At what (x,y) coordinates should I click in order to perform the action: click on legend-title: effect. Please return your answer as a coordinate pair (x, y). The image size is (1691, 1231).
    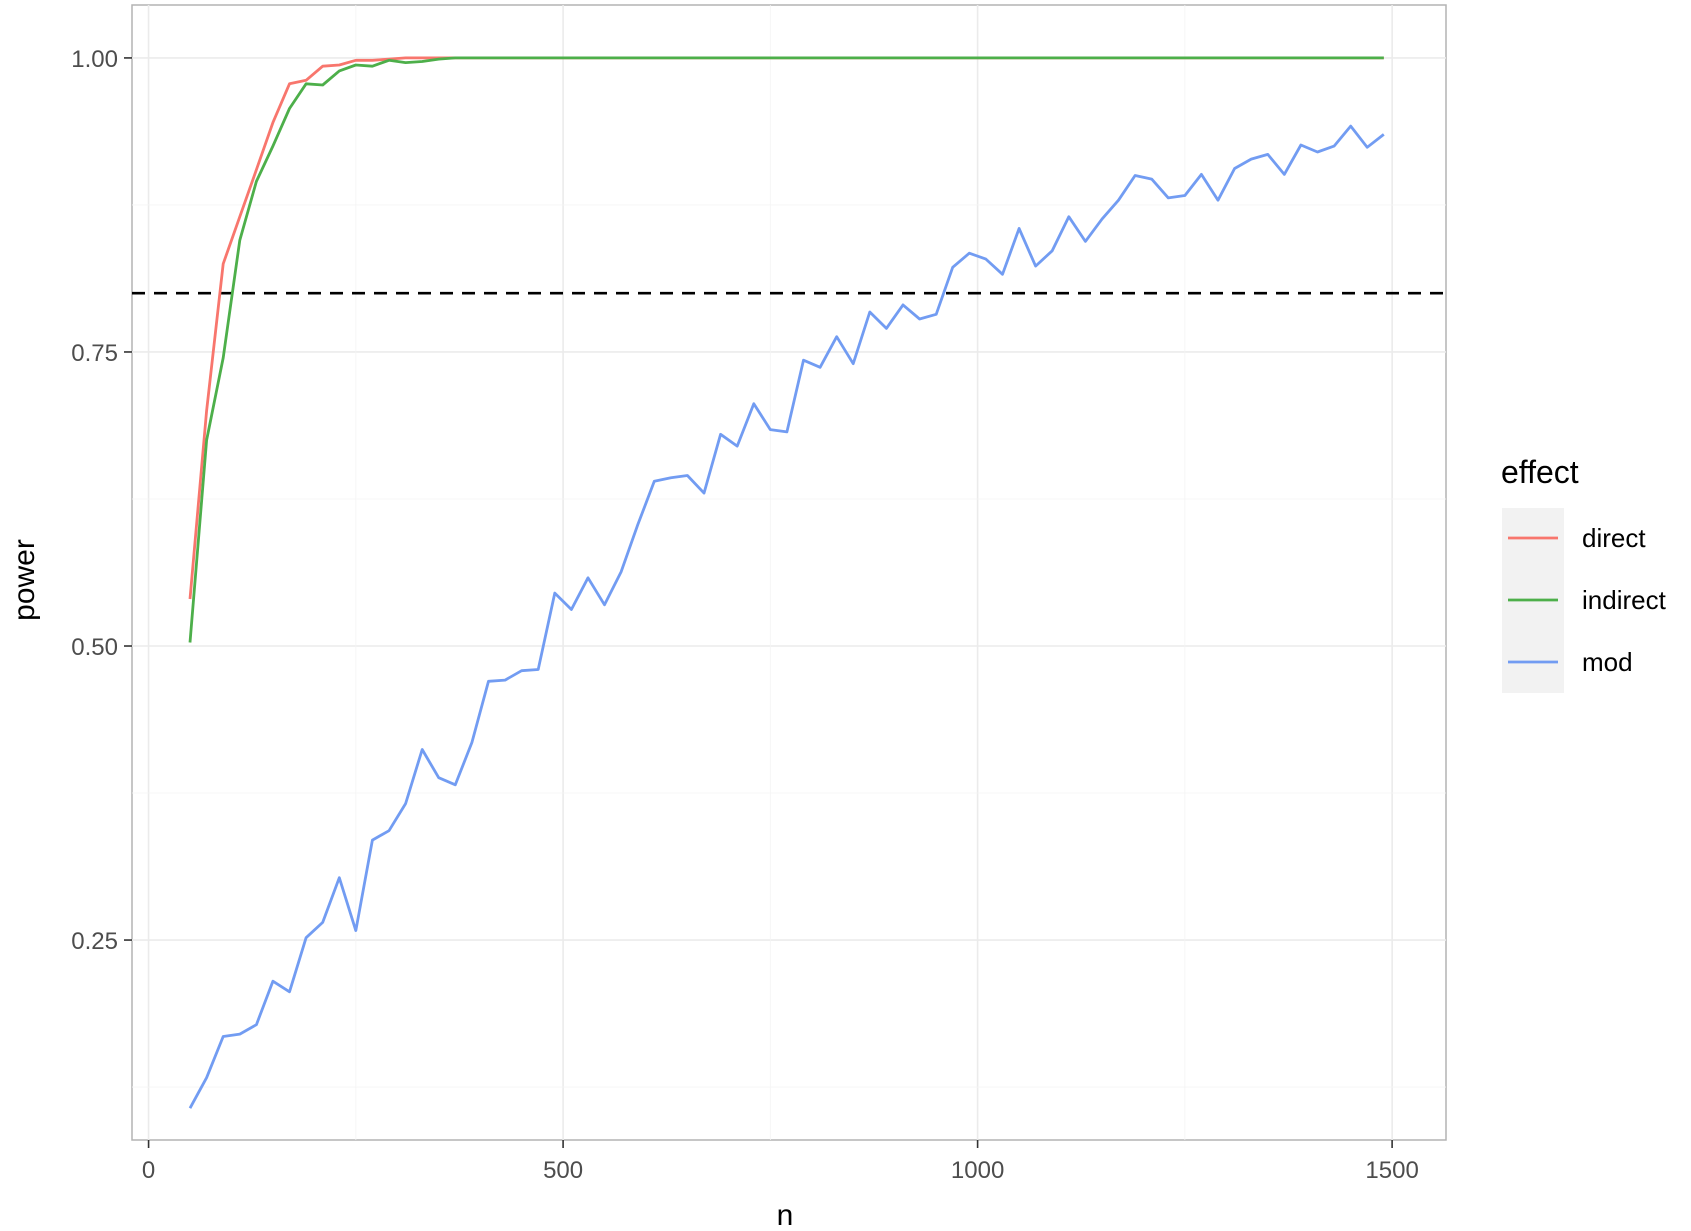
    Looking at the image, I should click on (1540, 472).